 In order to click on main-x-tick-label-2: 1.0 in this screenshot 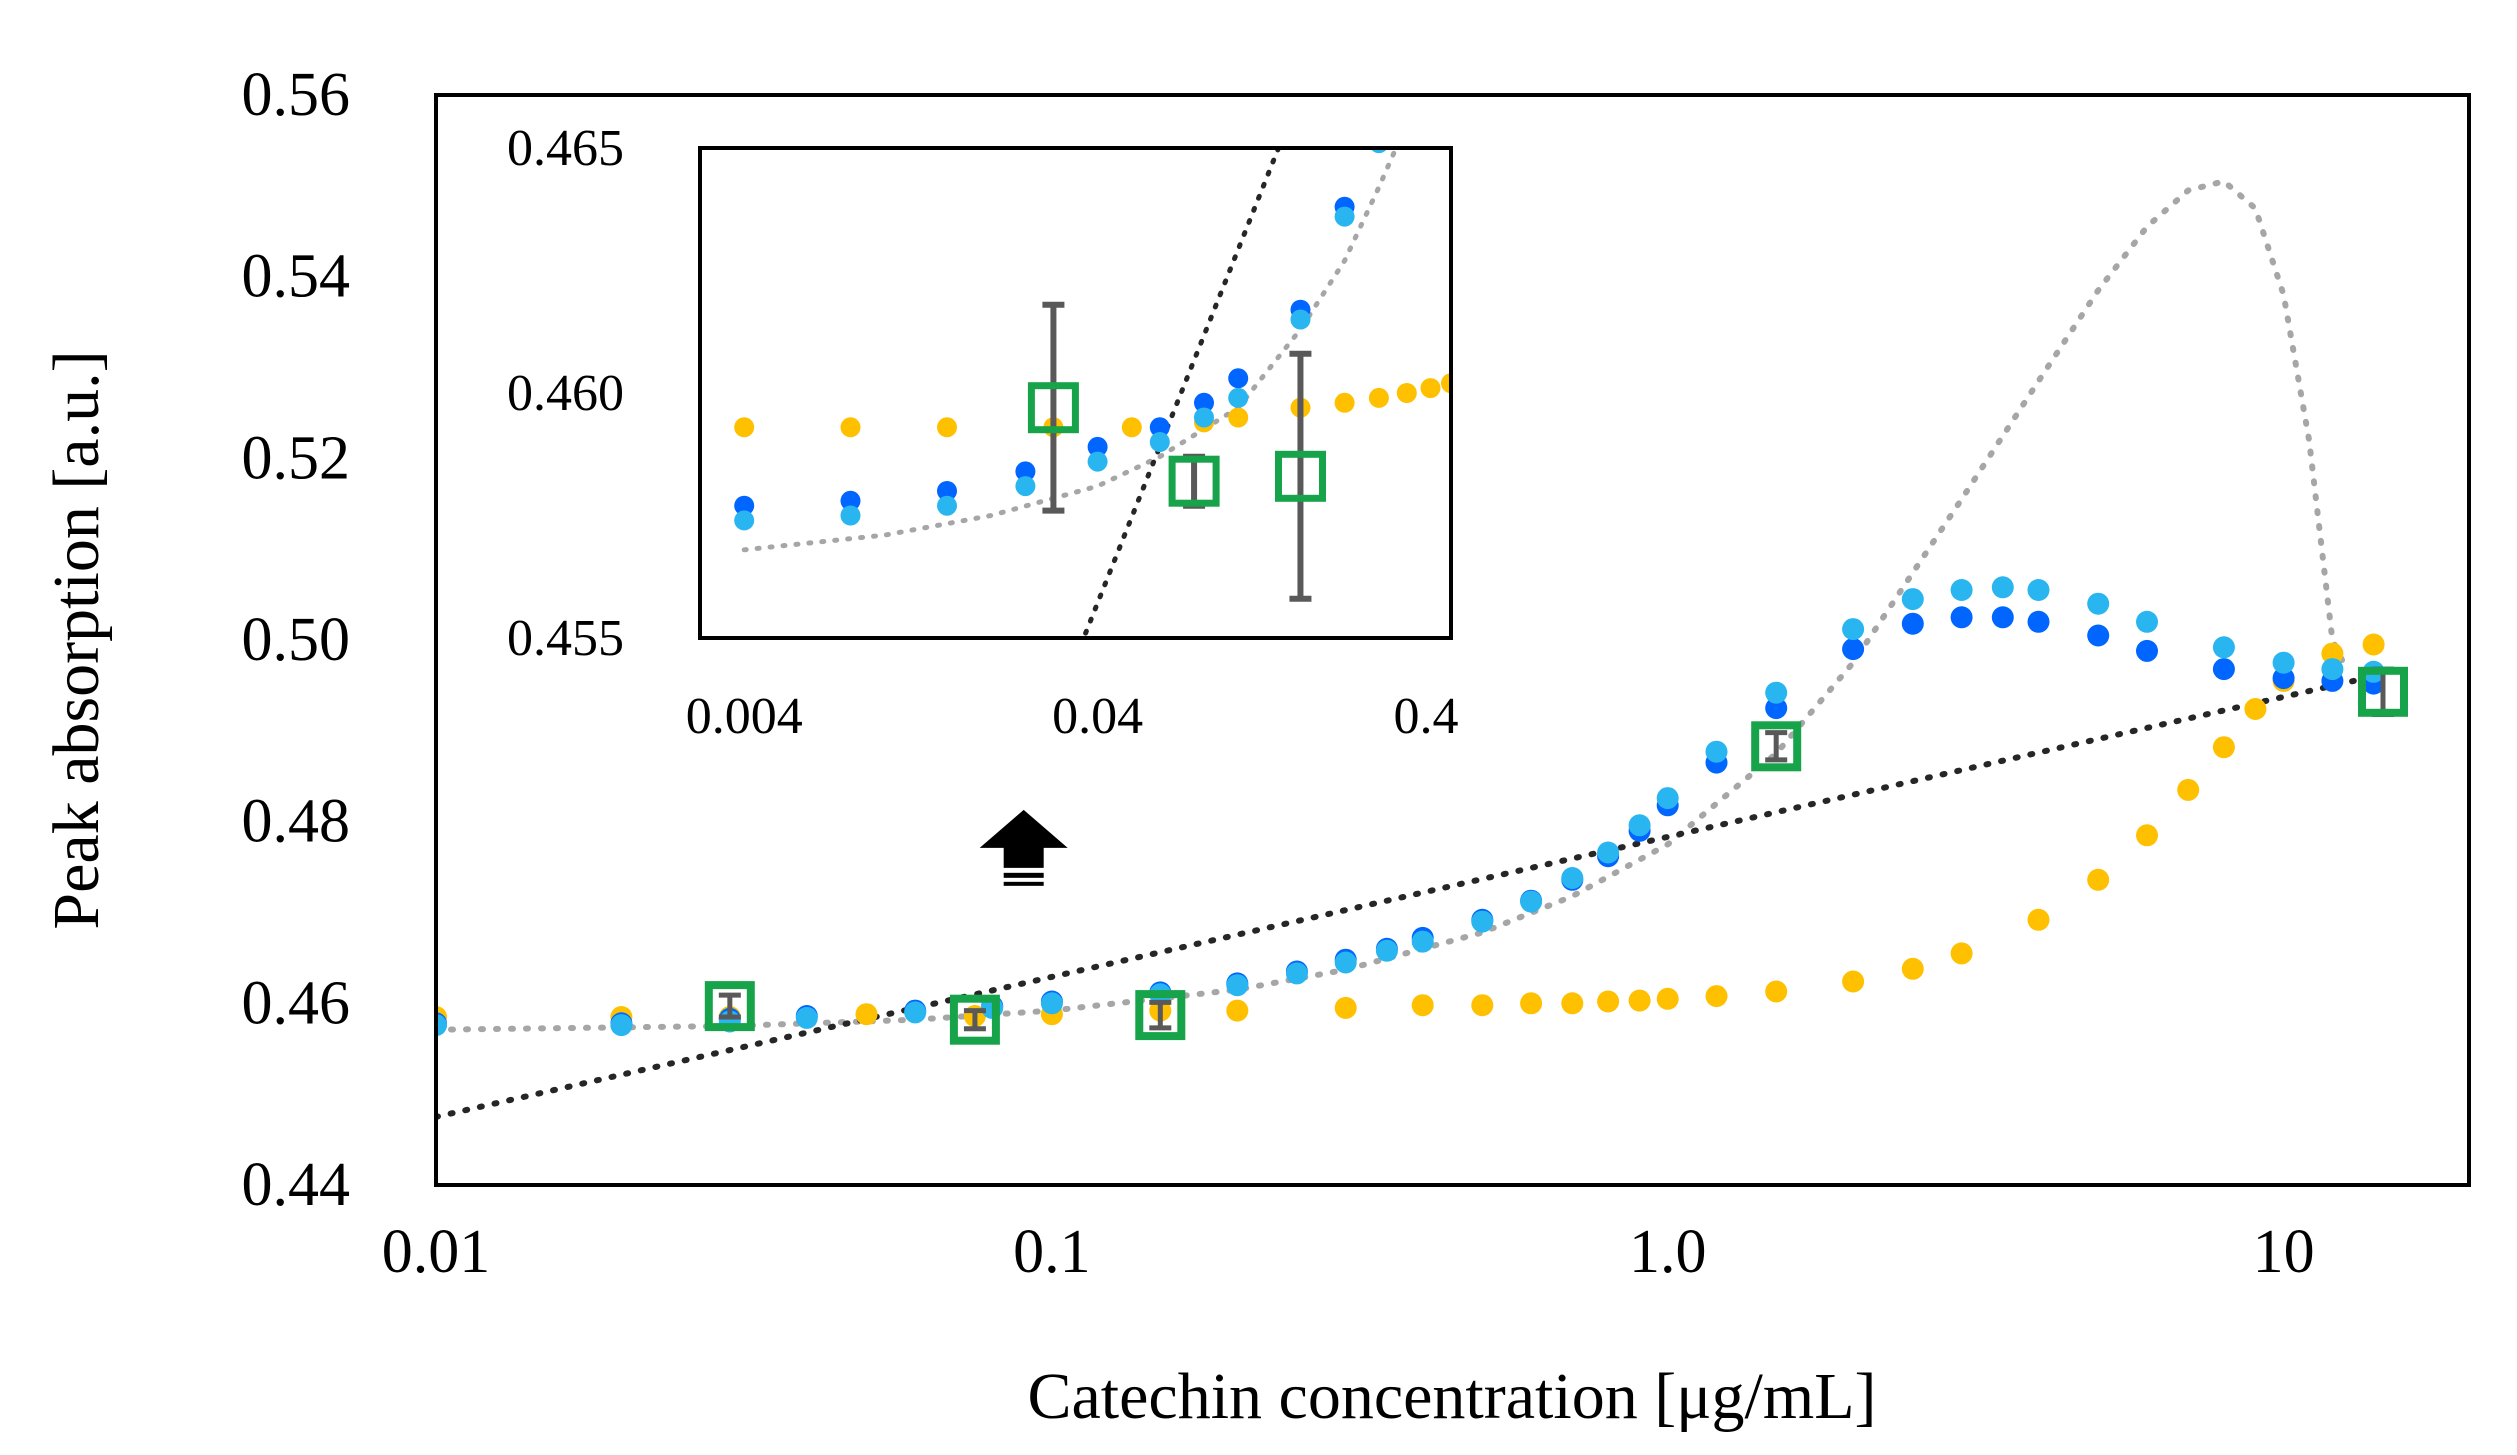, I will do `click(1668, 1252)`.